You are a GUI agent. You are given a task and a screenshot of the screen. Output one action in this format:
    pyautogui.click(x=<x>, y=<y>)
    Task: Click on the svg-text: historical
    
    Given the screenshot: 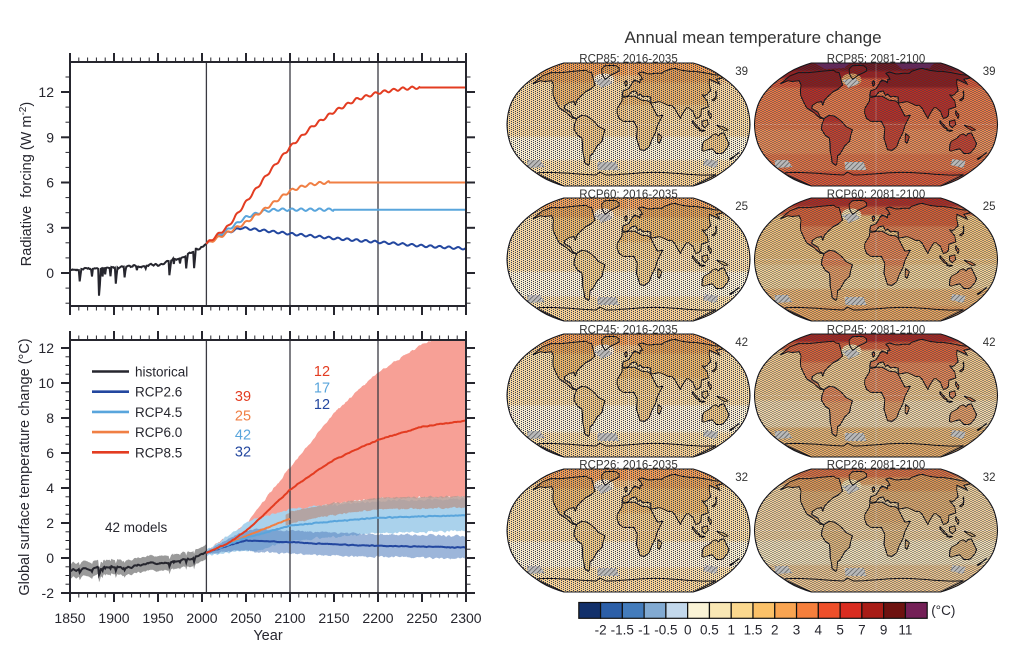 What is the action you would take?
    pyautogui.click(x=161, y=372)
    